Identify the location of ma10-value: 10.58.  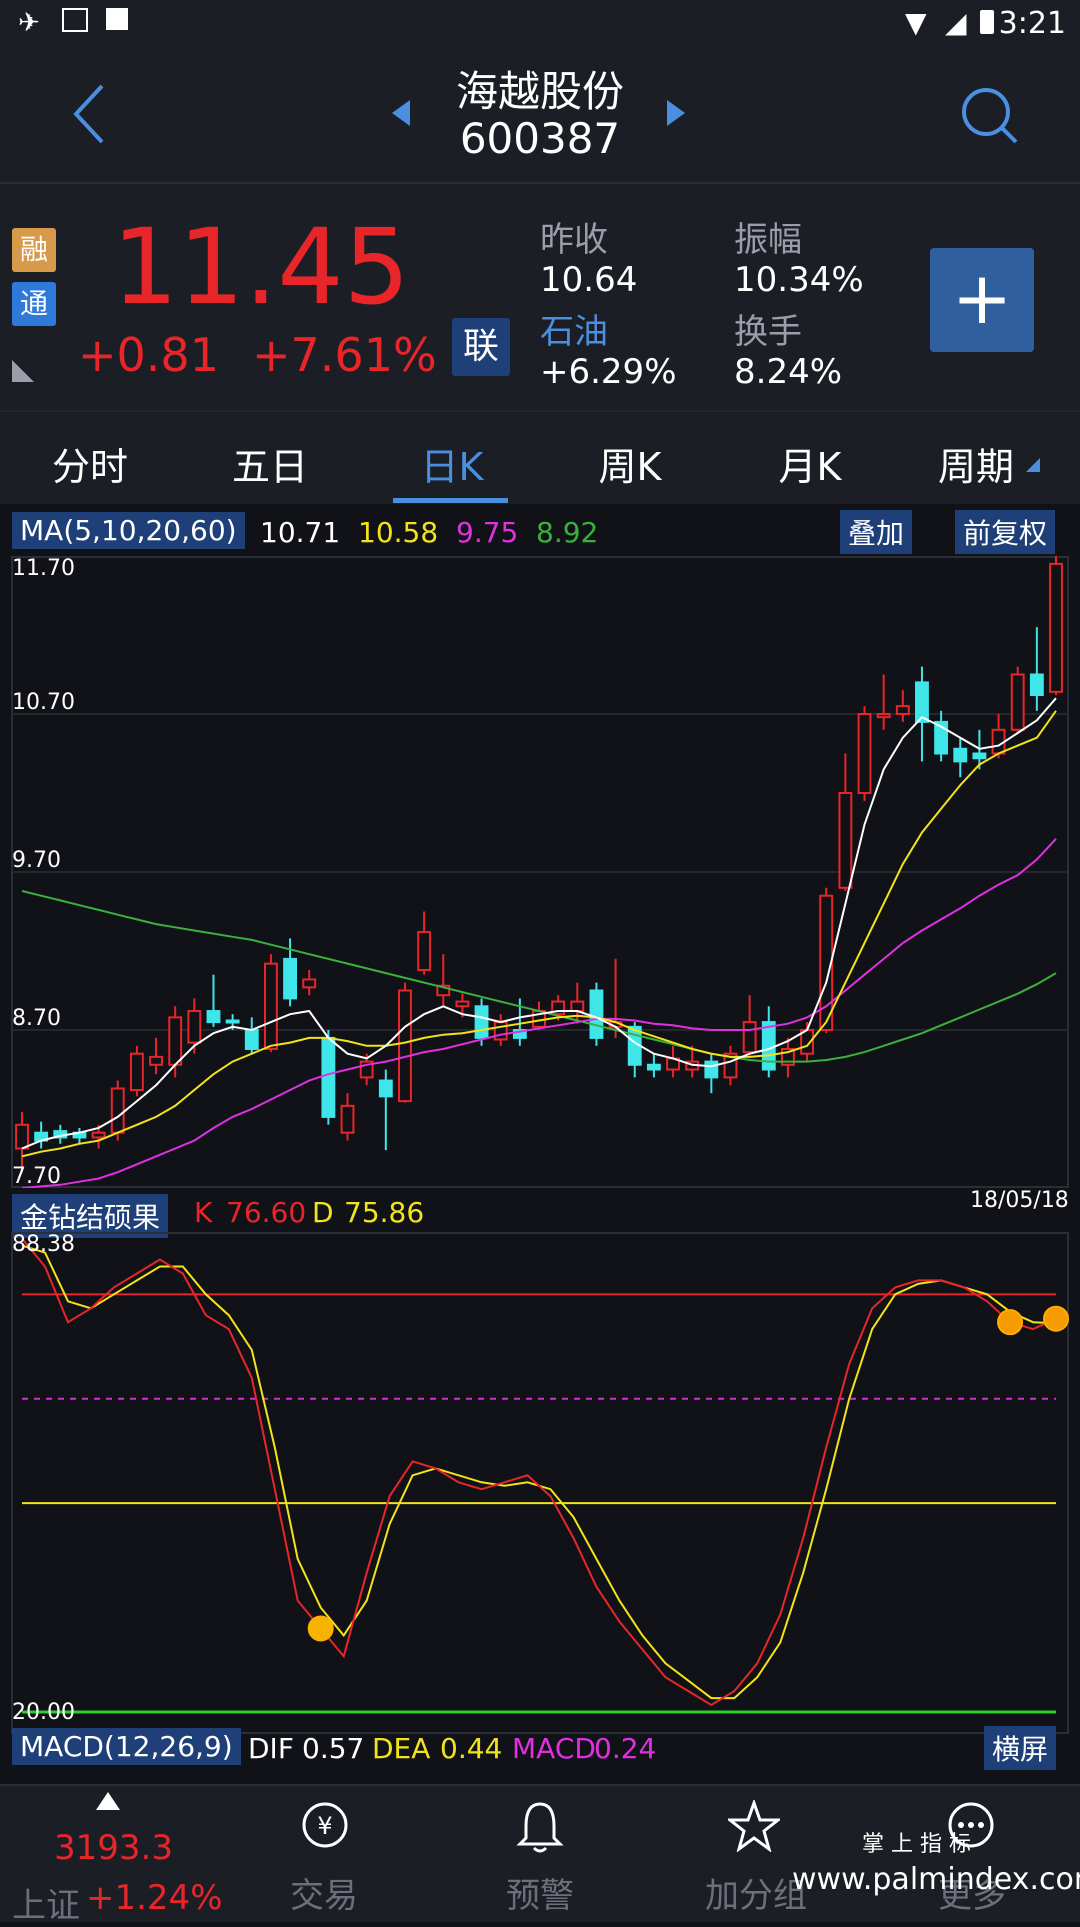
(398, 532).